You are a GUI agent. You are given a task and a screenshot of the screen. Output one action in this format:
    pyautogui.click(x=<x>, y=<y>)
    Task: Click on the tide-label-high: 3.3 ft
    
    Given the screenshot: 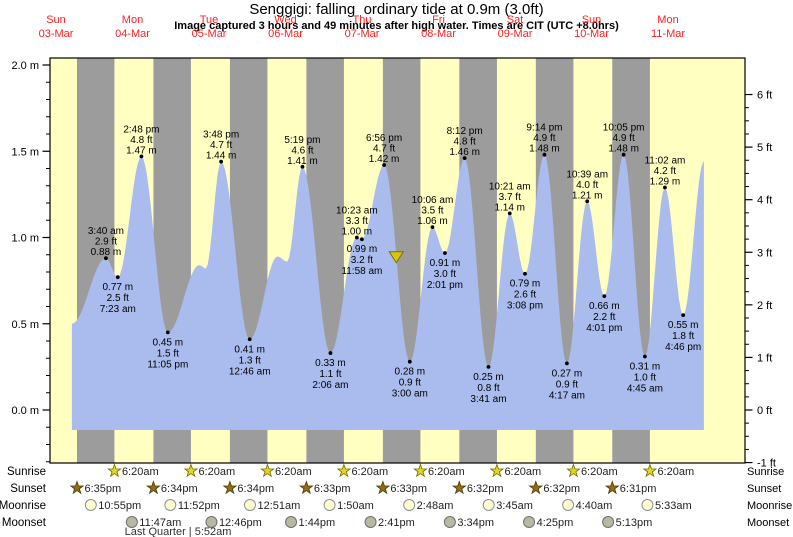 What is the action you would take?
    pyautogui.click(x=357, y=221)
    